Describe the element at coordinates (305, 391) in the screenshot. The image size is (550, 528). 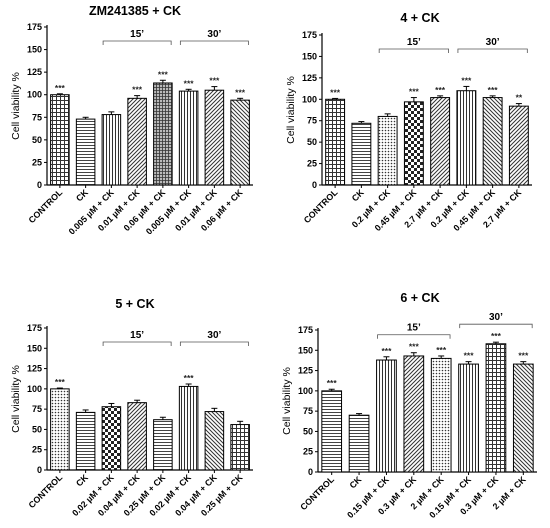
I see `chart-4-y-tick-label-4: 100` at that location.